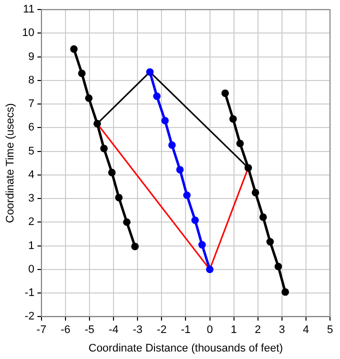  What do you see at coordinates (31, 104) in the screenshot?
I see `y-tick-label: 7` at bounding box center [31, 104].